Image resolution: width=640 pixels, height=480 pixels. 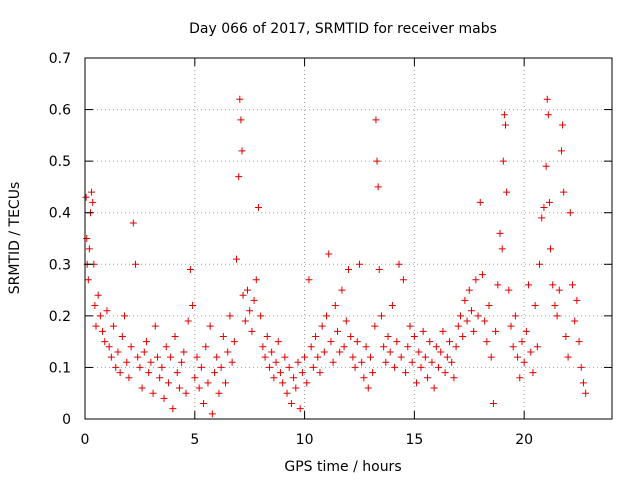 What do you see at coordinates (60, 162) in the screenshot?
I see `y-tick-label: 0.5` at bounding box center [60, 162].